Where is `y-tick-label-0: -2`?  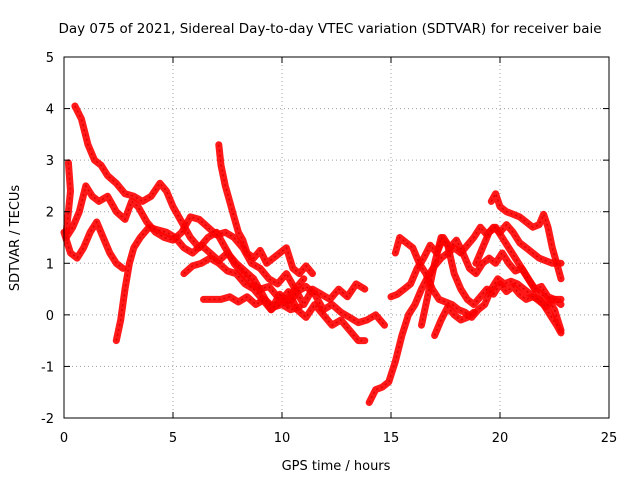
y-tick-label-0: -2 is located at coordinates (47, 419).